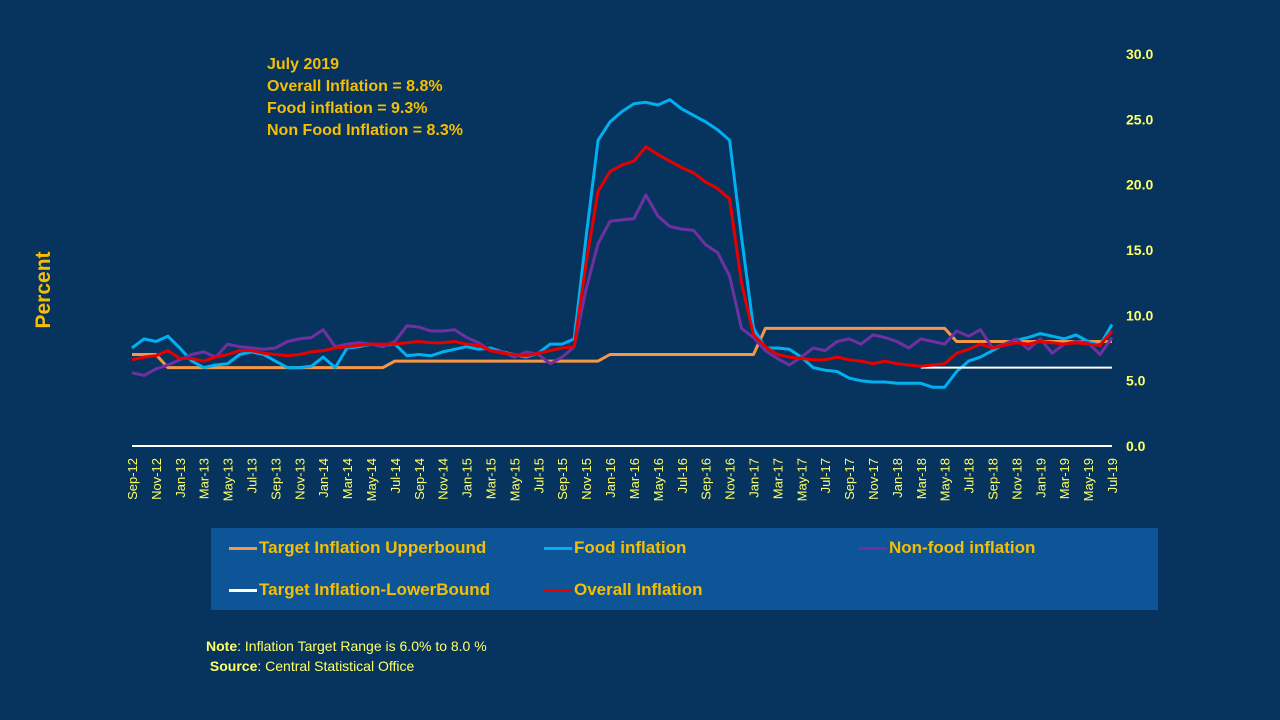  What do you see at coordinates (777, 478) in the screenshot?
I see `x-tick-label: Mar-17` at bounding box center [777, 478].